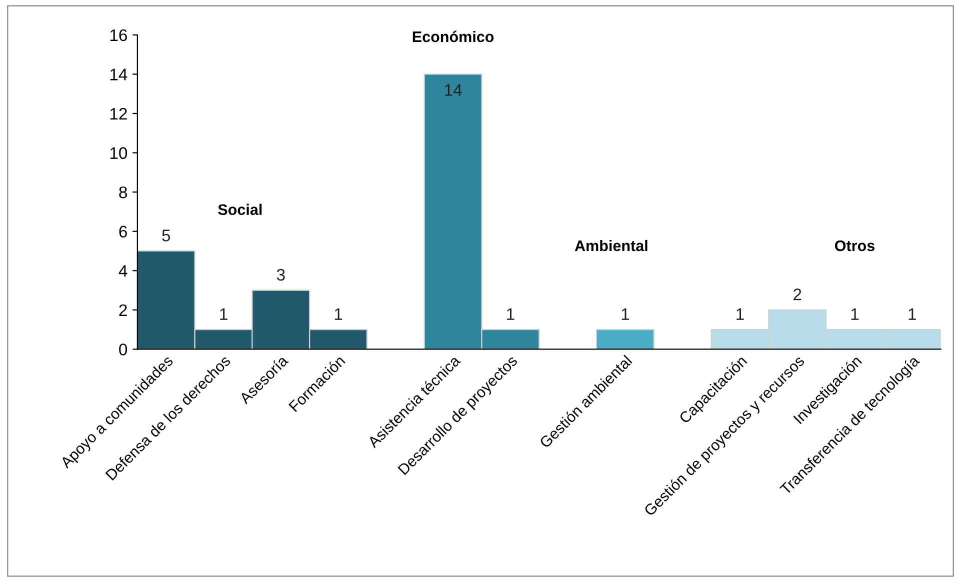  What do you see at coordinates (854, 246) in the screenshot?
I see `annotation: Otros` at bounding box center [854, 246].